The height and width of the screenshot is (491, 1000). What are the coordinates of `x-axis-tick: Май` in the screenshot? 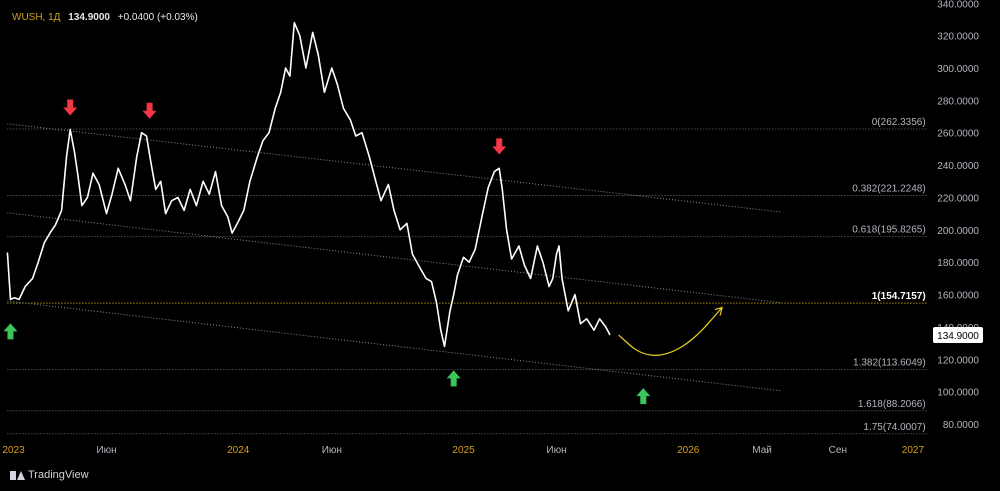 It's located at (762, 450).